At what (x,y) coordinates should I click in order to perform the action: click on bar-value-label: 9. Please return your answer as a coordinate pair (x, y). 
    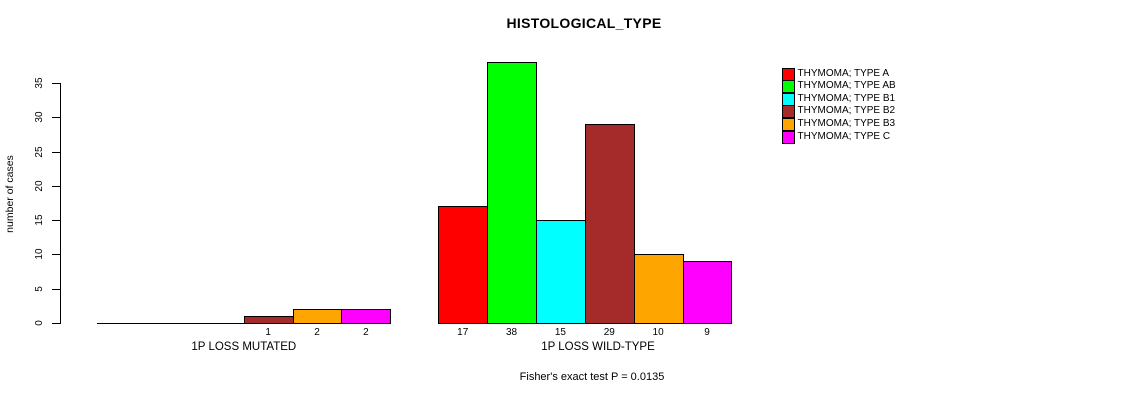
    Looking at the image, I should click on (707, 332).